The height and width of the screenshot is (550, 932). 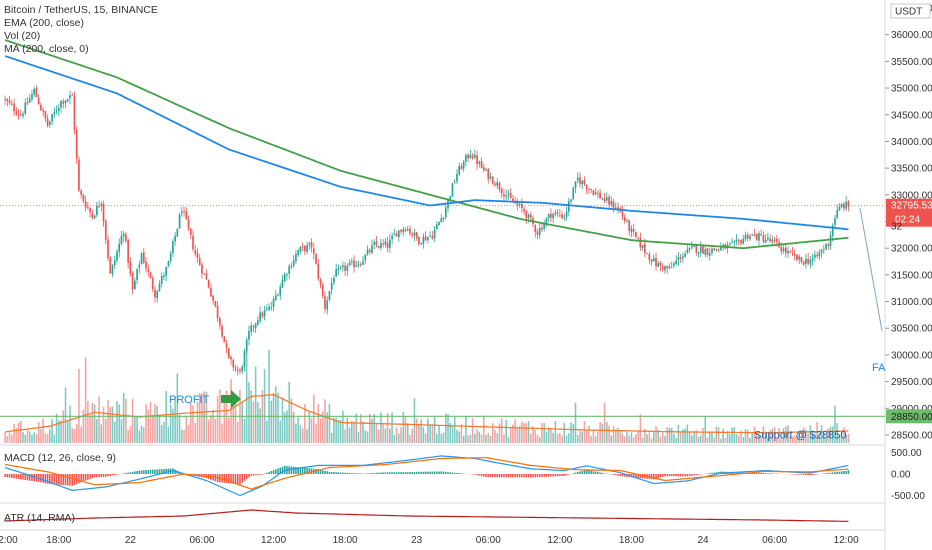 What do you see at coordinates (911, 329) in the screenshot?
I see `price-tick-label: 30500.00` at bounding box center [911, 329].